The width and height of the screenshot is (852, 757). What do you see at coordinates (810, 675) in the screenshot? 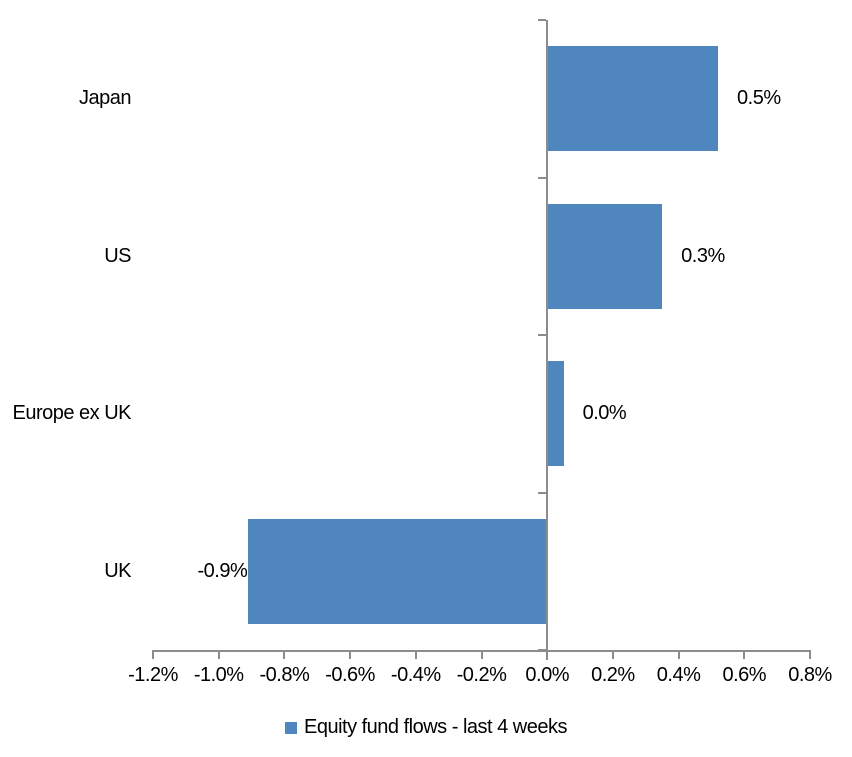
I see `x-tick-label: 0.8%` at bounding box center [810, 675].